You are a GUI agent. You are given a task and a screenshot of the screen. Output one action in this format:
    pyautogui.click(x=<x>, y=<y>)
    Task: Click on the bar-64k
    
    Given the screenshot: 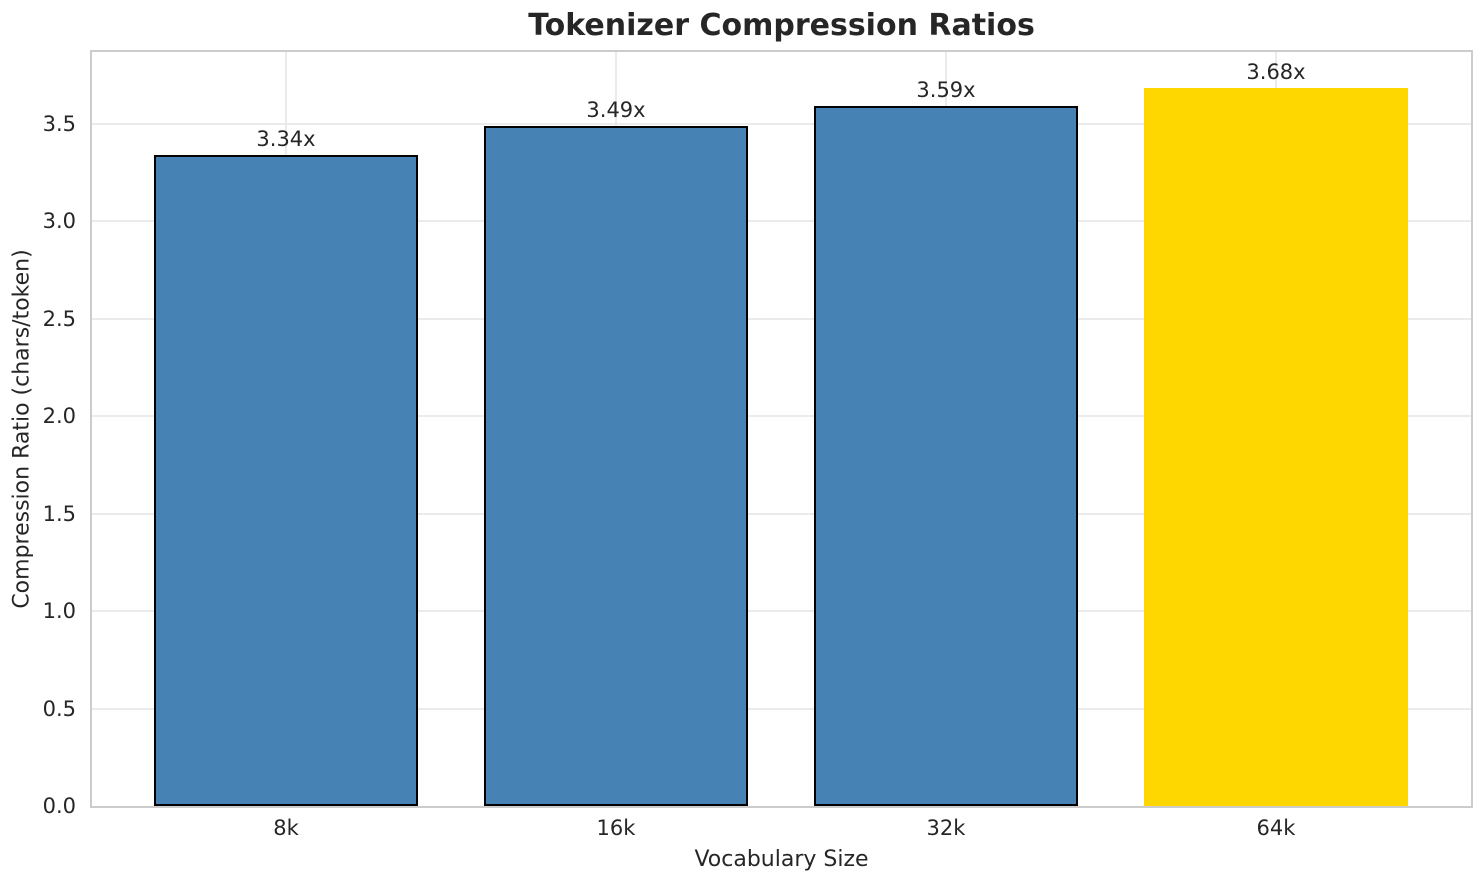 What is the action you would take?
    pyautogui.click(x=1276, y=447)
    